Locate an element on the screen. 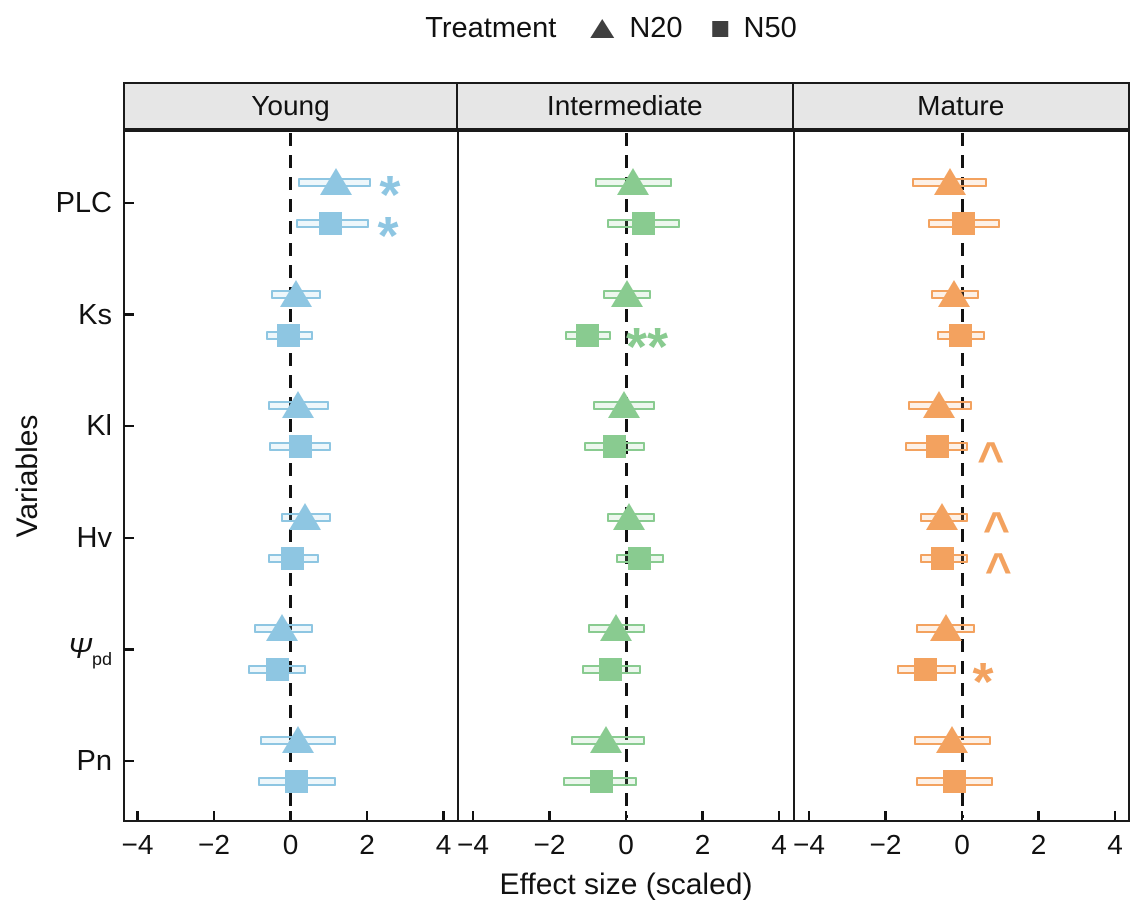 The image size is (1134, 907). x-tick-label: 0 is located at coordinates (626, 844).